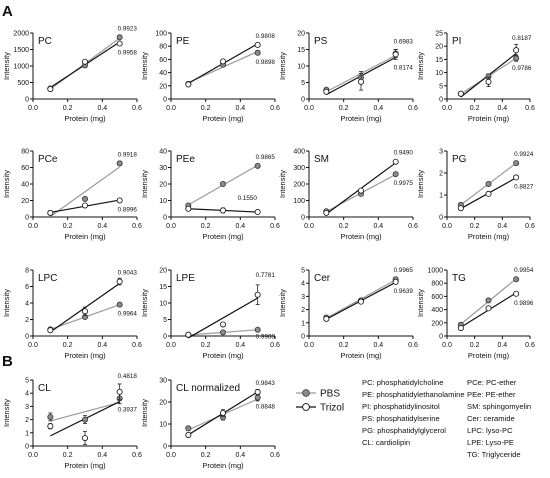 This screenshot has height=478, width=550. What do you see at coordinates (441, 196) in the screenshot?
I see `y-tick-label: 1` at bounding box center [441, 196].